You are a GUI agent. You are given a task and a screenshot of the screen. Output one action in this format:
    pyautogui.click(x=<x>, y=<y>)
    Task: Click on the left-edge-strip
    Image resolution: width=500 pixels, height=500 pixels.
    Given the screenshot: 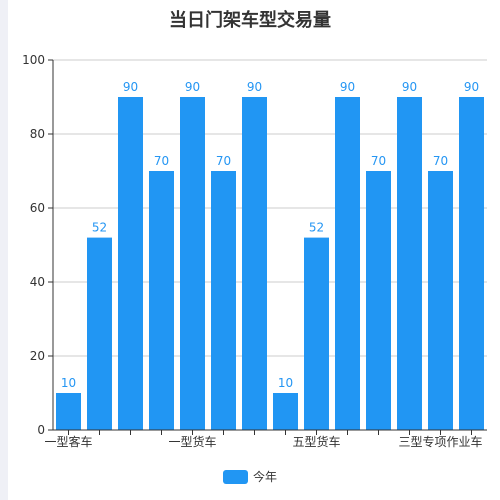 What is the action you would take?
    pyautogui.click(x=4, y=250)
    